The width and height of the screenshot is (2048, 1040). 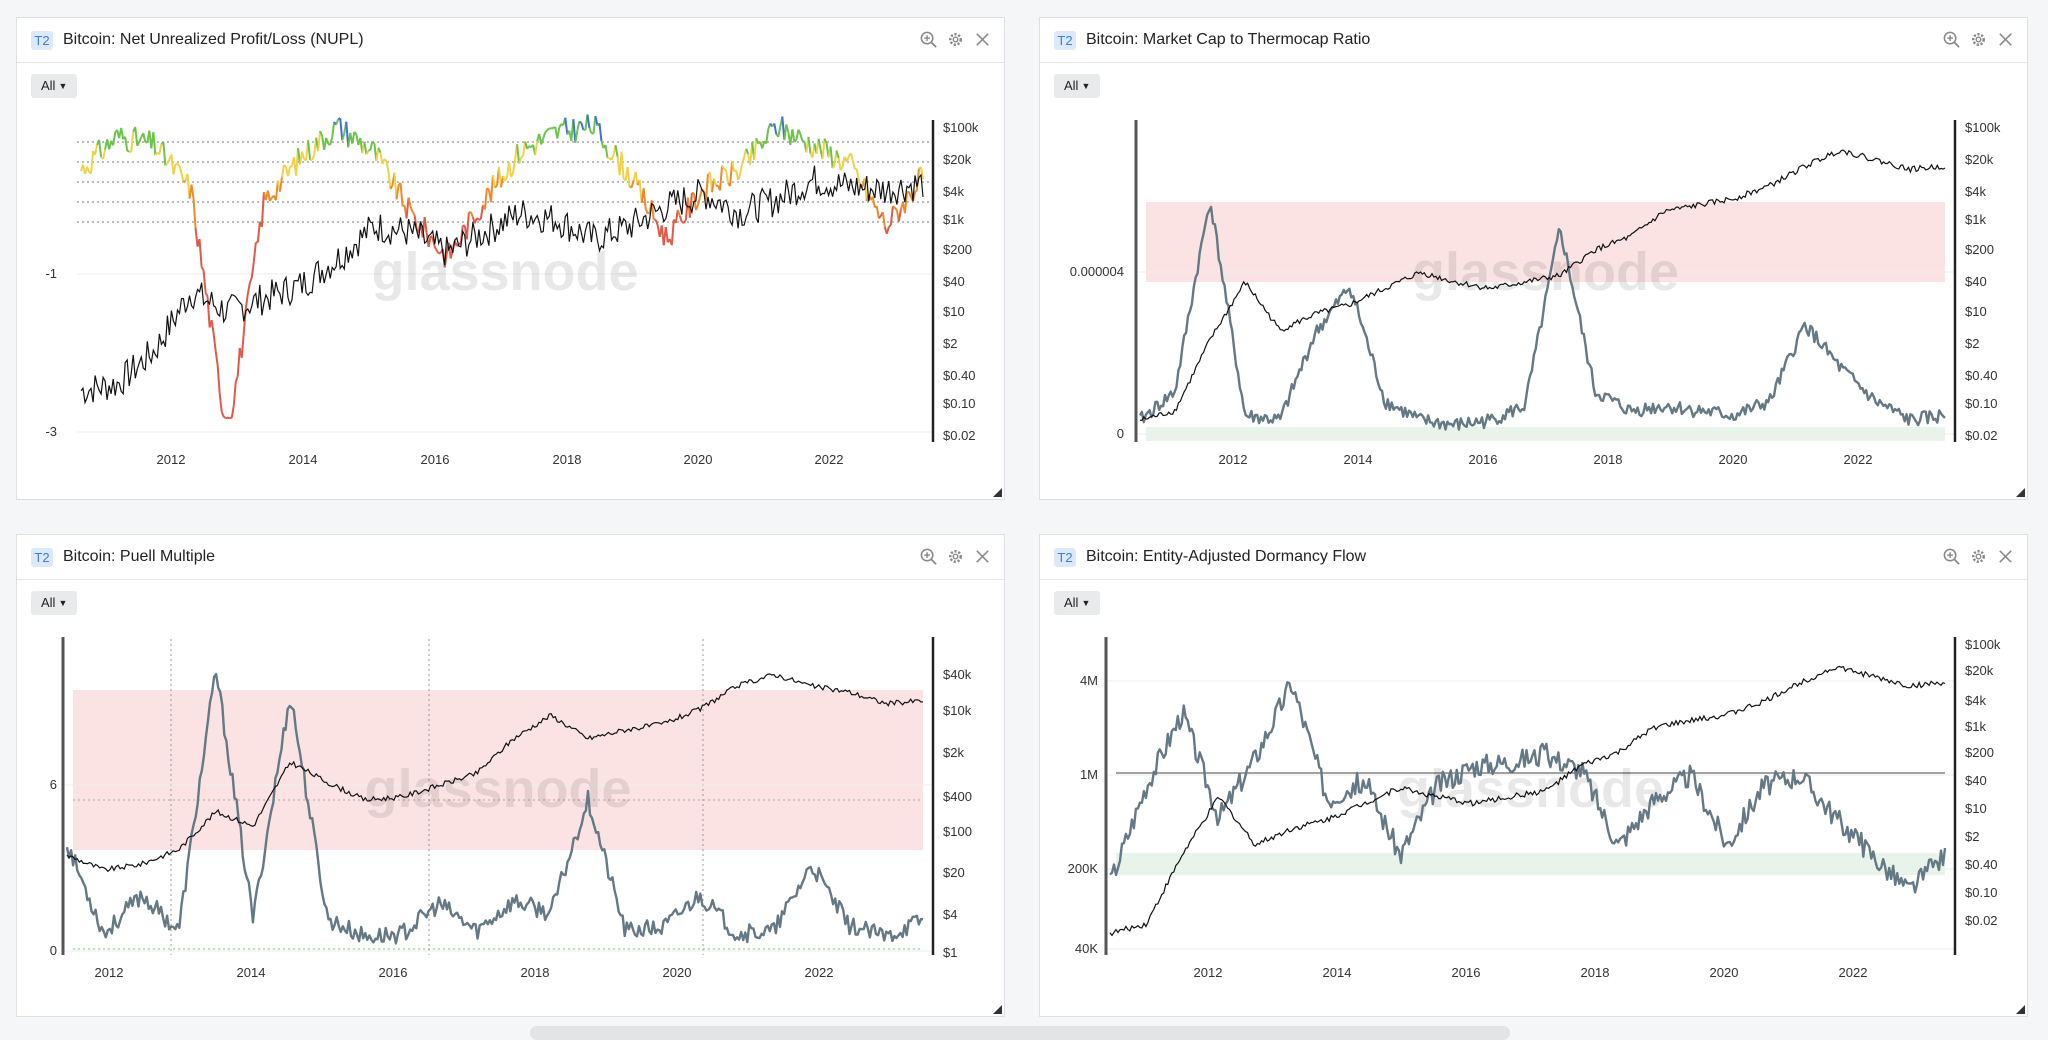 I want to click on y-left-tick-label: 40K, so click(x=1086, y=948).